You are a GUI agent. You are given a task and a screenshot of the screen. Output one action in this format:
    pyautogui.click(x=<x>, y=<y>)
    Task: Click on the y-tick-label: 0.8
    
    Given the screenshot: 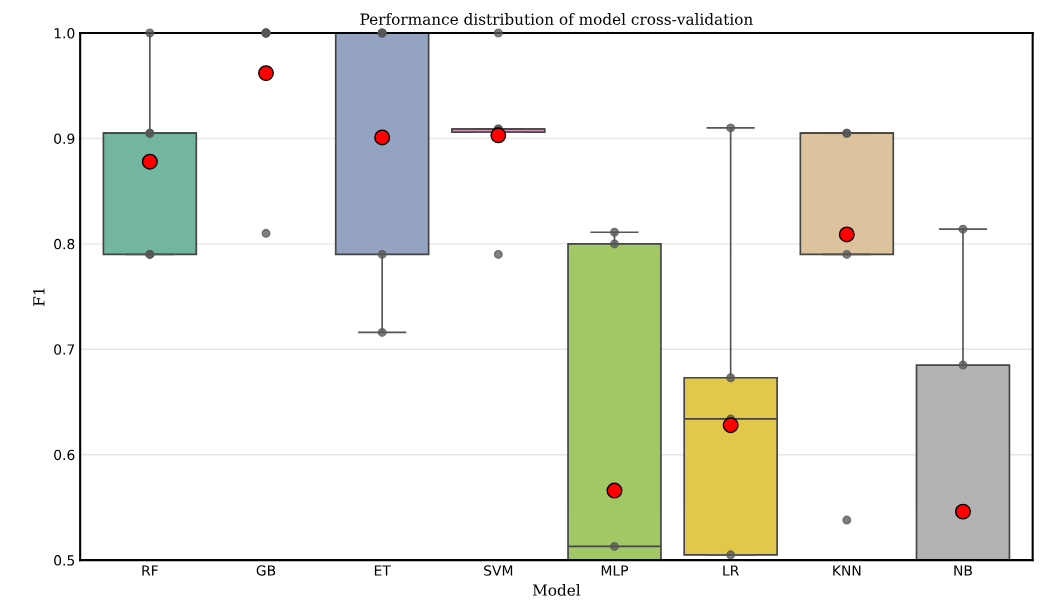 What is the action you would take?
    pyautogui.click(x=64, y=244)
    